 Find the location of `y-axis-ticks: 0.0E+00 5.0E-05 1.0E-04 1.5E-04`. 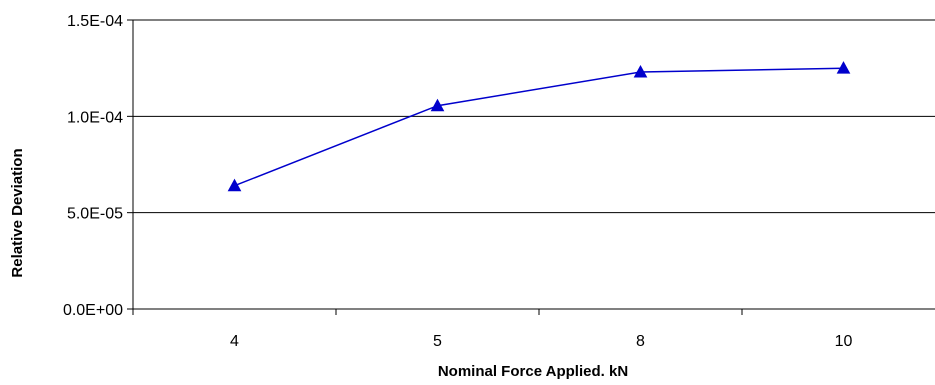

y-axis-ticks: 0.0E+00 5.0E-05 1.0E-04 1.5E-04 is located at coordinates (98, 166).